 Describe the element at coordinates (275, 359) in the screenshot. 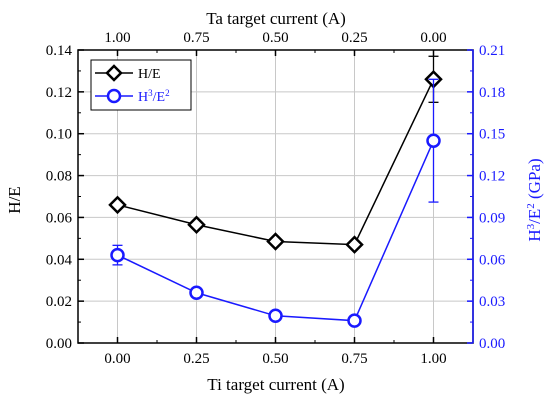

I see `x-bottom-tick-label: 0.50` at that location.